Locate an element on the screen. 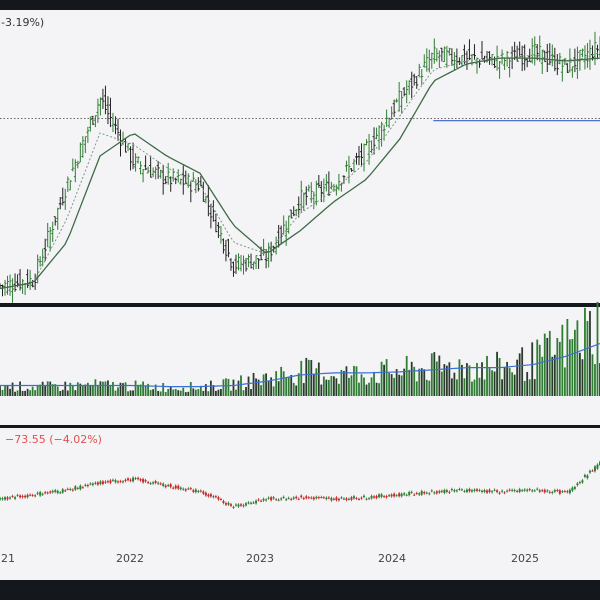 The height and width of the screenshot is (600, 600). time-axis-tick-label: 2022 is located at coordinates (130, 558).